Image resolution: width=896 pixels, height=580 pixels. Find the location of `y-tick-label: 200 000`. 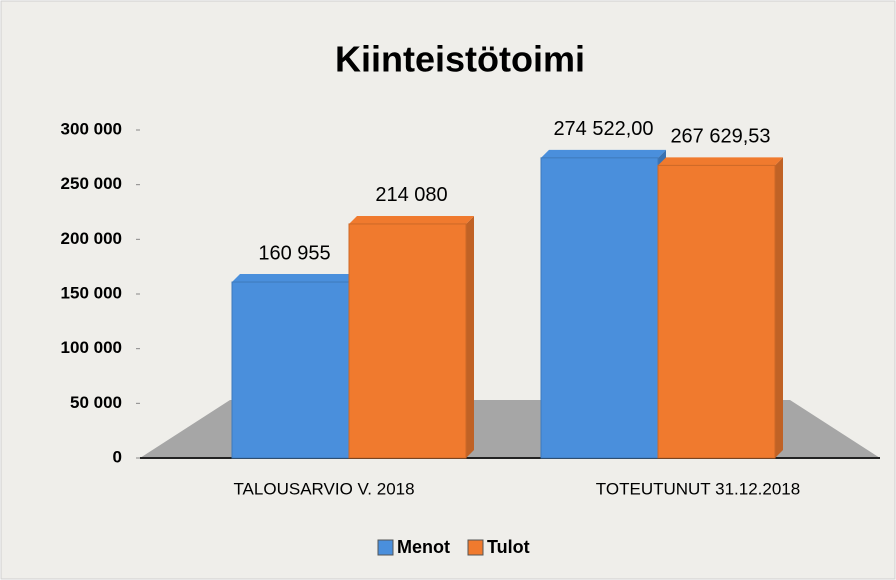

y-tick-label: 200 000 is located at coordinates (91, 238).